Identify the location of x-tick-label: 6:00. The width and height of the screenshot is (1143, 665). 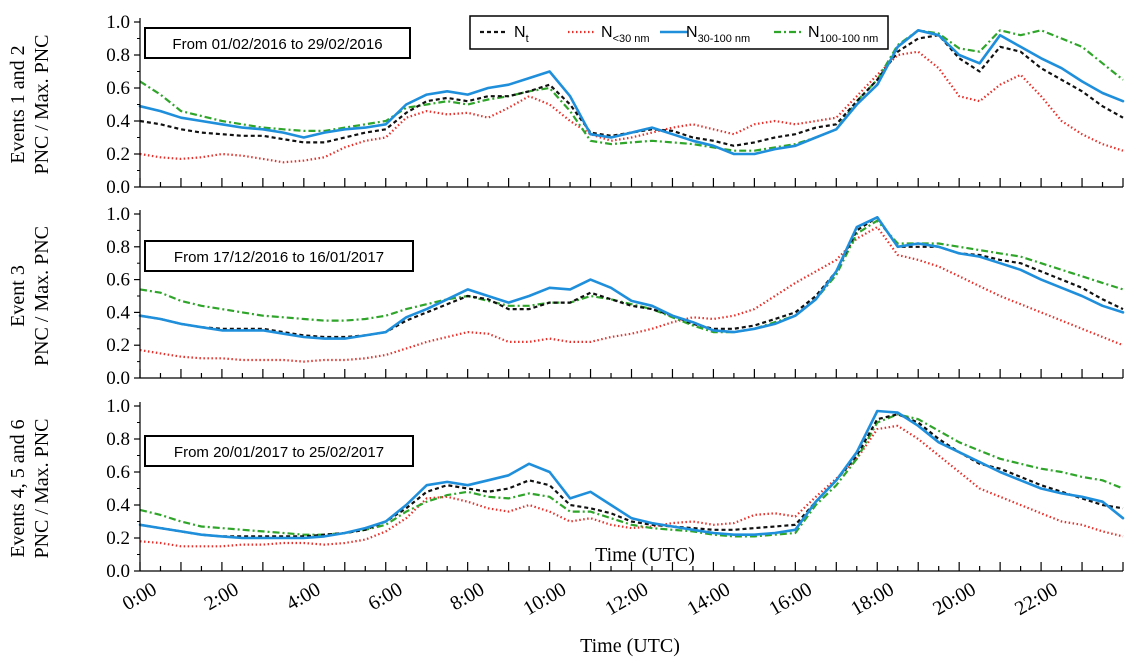
(385, 596).